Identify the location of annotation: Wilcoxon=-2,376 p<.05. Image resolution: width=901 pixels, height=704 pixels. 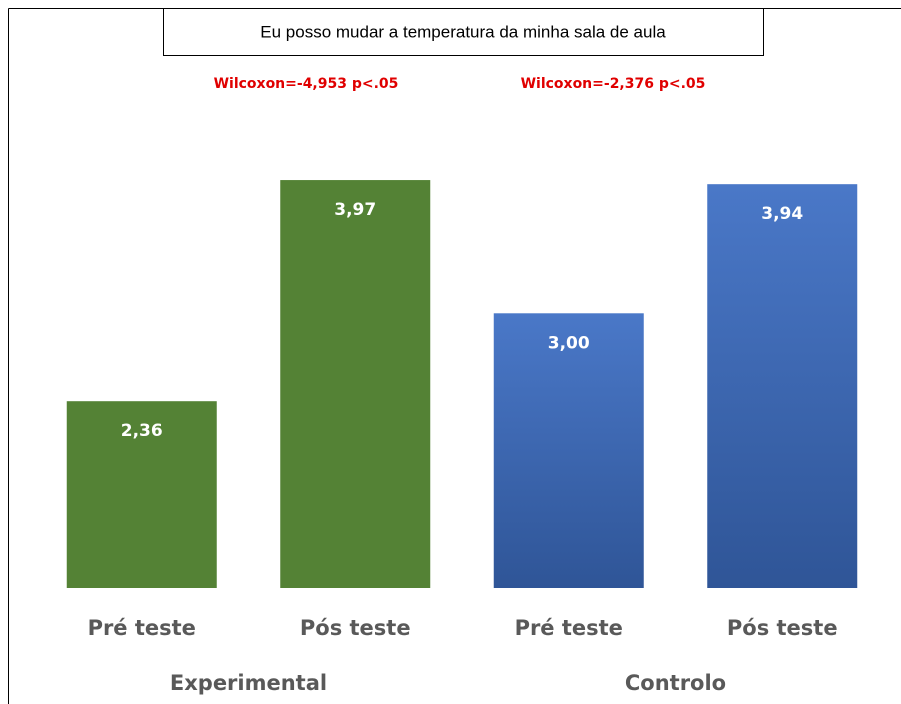
(613, 84).